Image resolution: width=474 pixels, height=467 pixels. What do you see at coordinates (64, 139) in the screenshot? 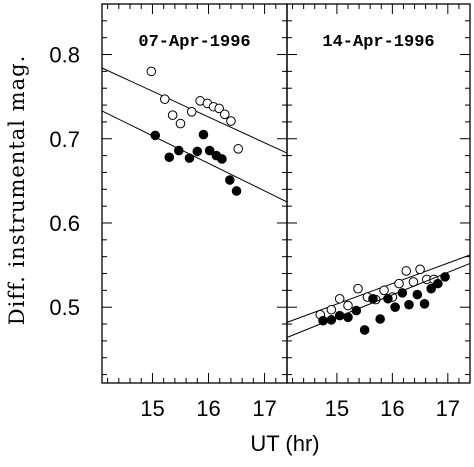
I see `y-tick-label: 0.7` at bounding box center [64, 139].